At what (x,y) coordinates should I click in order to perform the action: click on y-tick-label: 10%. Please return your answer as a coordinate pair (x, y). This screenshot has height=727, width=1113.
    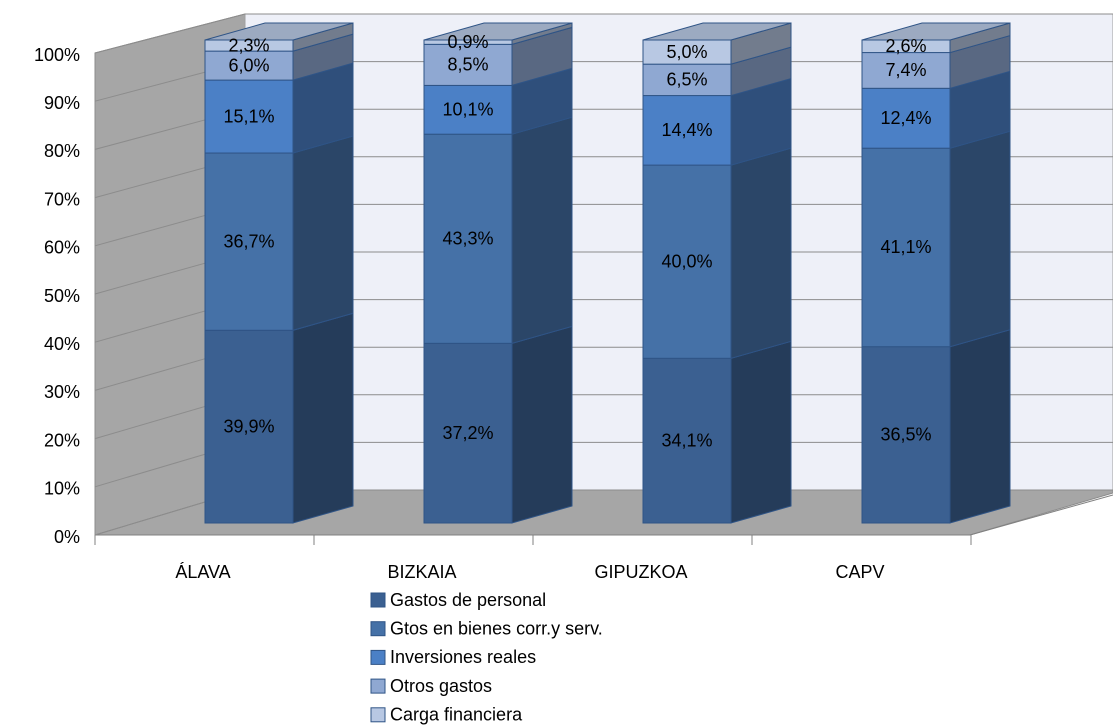
    Looking at the image, I should click on (62, 489).